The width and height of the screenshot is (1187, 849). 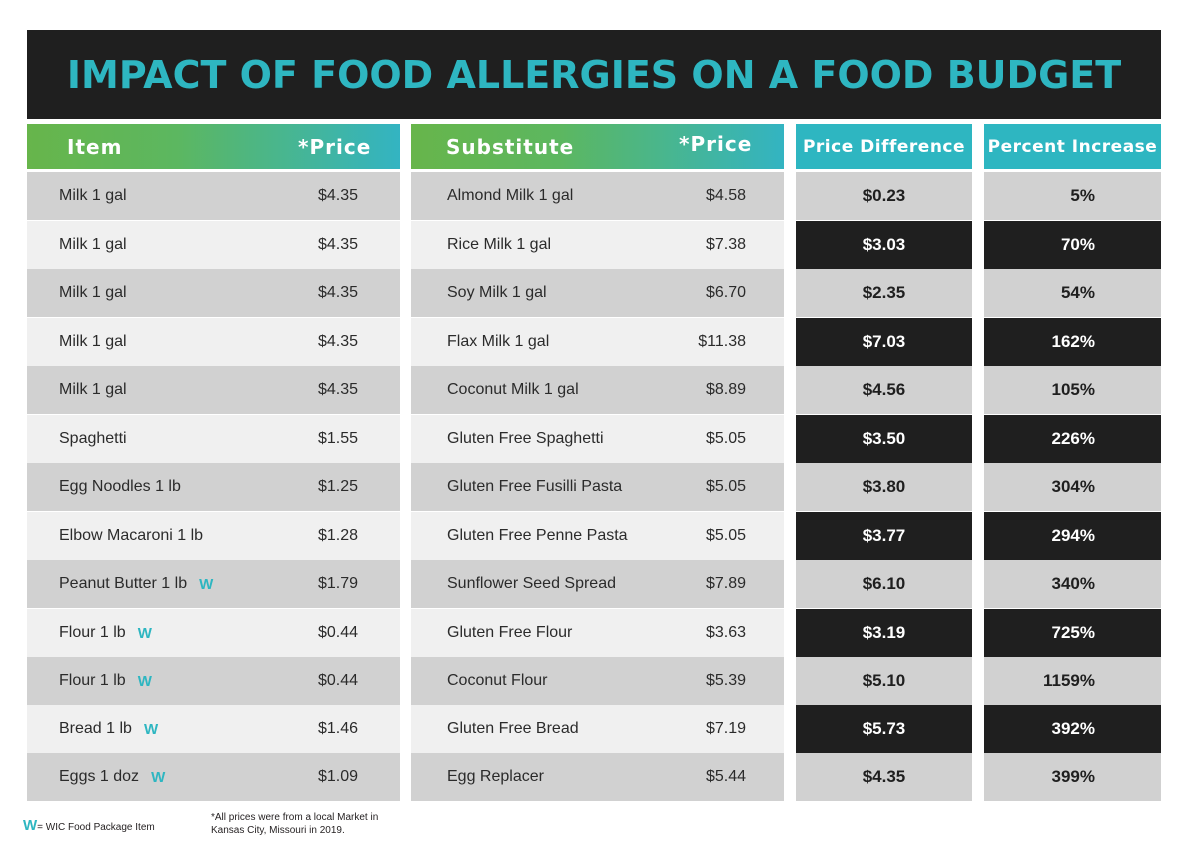 I want to click on substitute-name: Gluten Free Flour, so click(x=510, y=632).